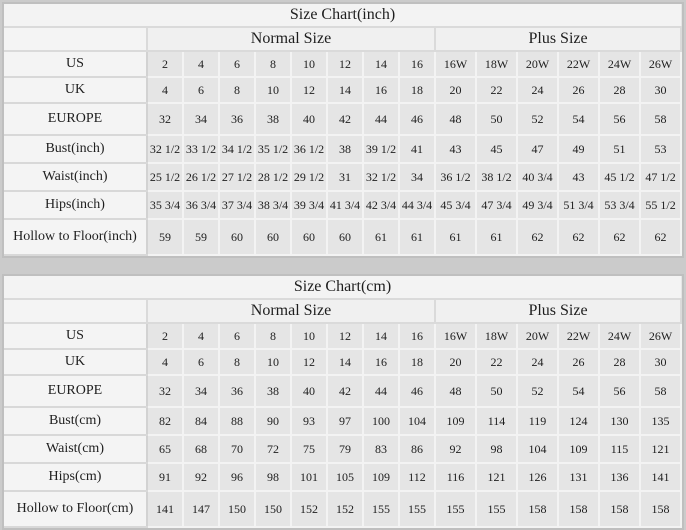 The height and width of the screenshot is (530, 686). What do you see at coordinates (558, 311) in the screenshot?
I see `group-header-plus-size: Plus Size` at bounding box center [558, 311].